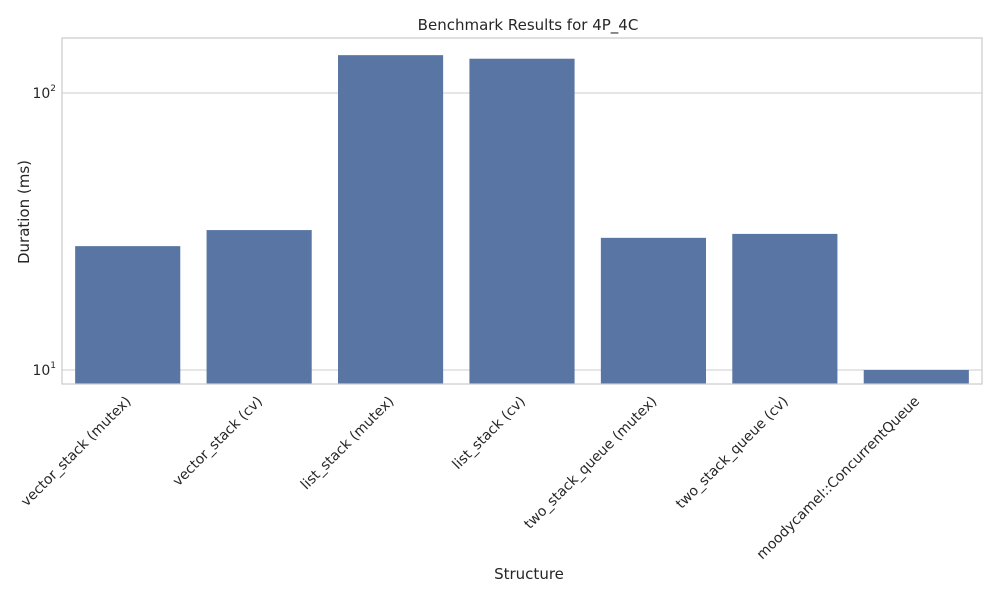 The height and width of the screenshot is (604, 1000). What do you see at coordinates (44, 370) in the screenshot?
I see `y-tick-label: 101` at bounding box center [44, 370].